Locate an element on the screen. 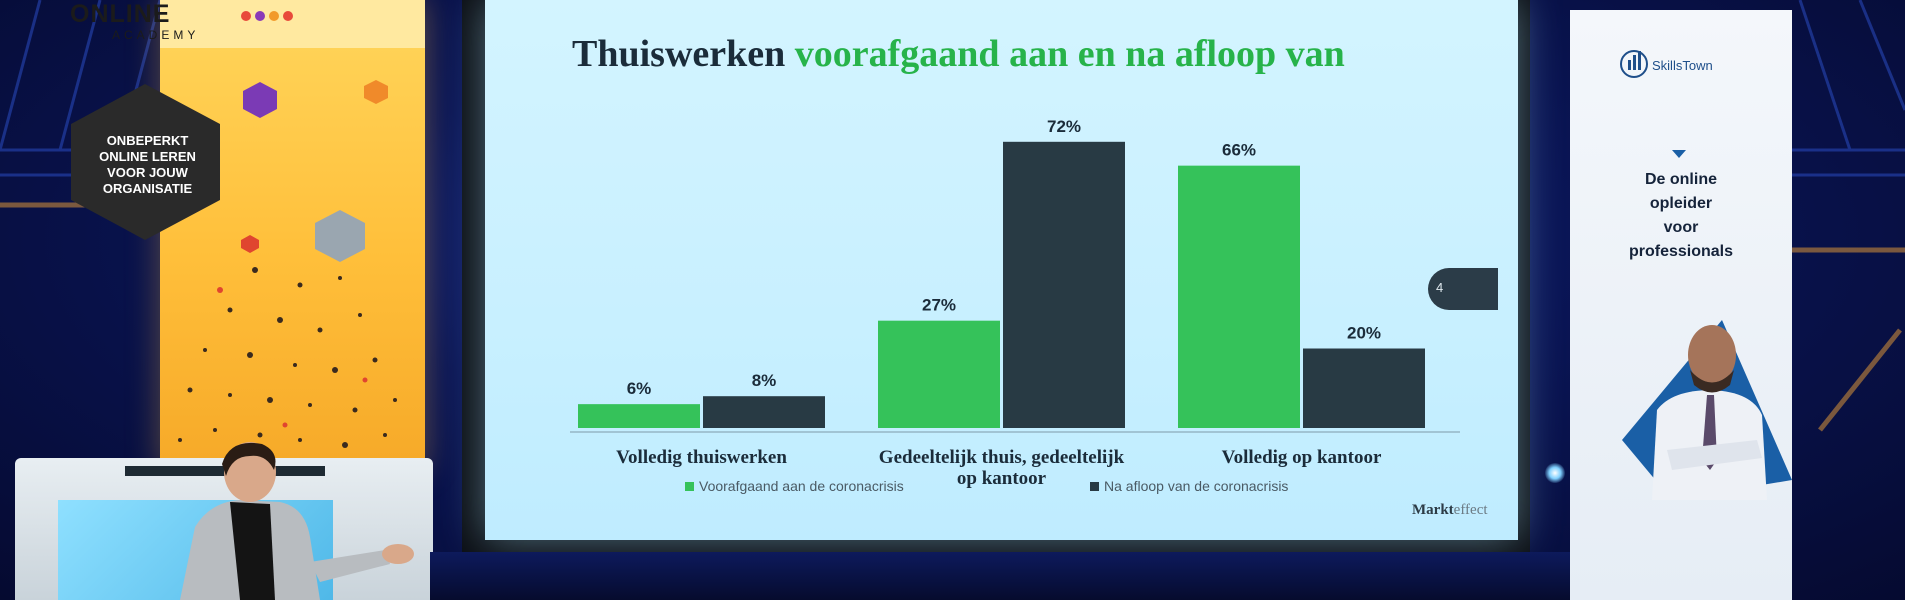  skillstown-brand-name: SkillsTown is located at coordinates (1682, 65).